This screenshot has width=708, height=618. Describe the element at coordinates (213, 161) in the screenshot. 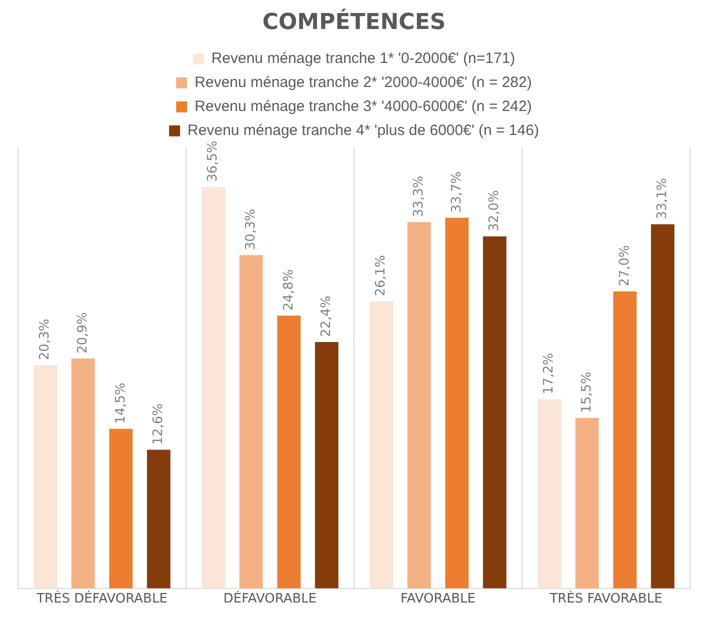

I see `data-label: 36,5%` at that location.